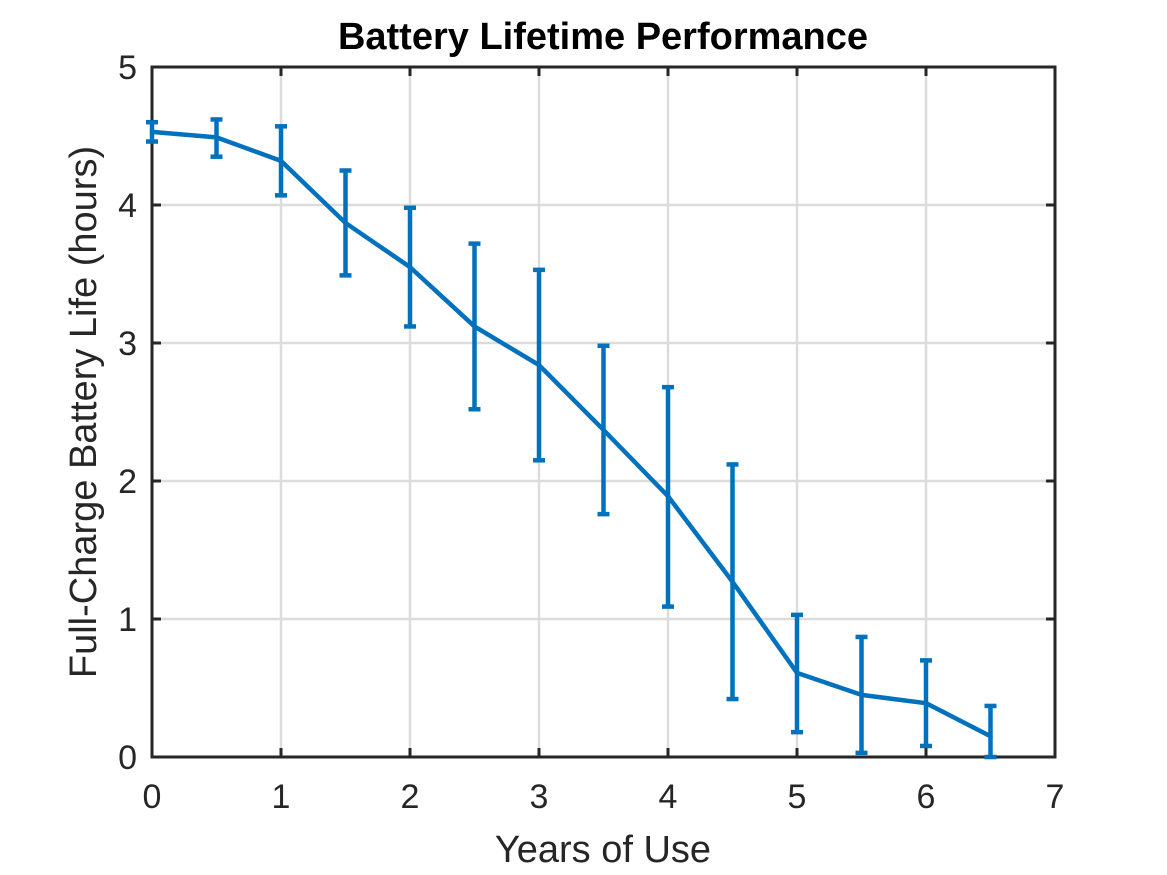  What do you see at coordinates (410, 797) in the screenshot?
I see `x-tick-label: 2` at bounding box center [410, 797].